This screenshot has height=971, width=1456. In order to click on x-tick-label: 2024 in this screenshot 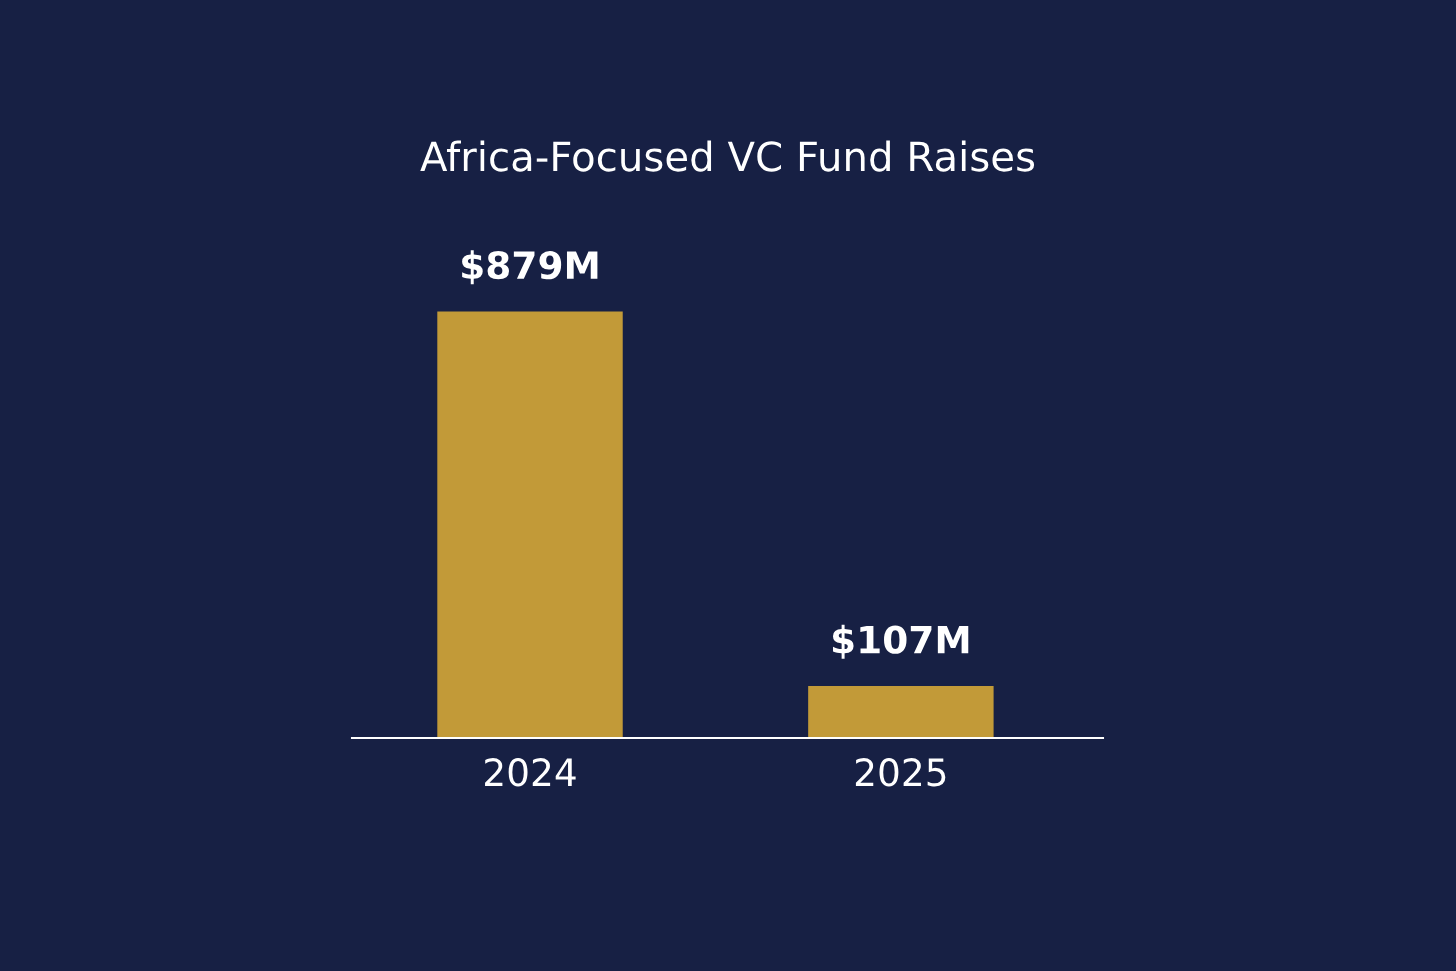, I will do `click(530, 772)`.